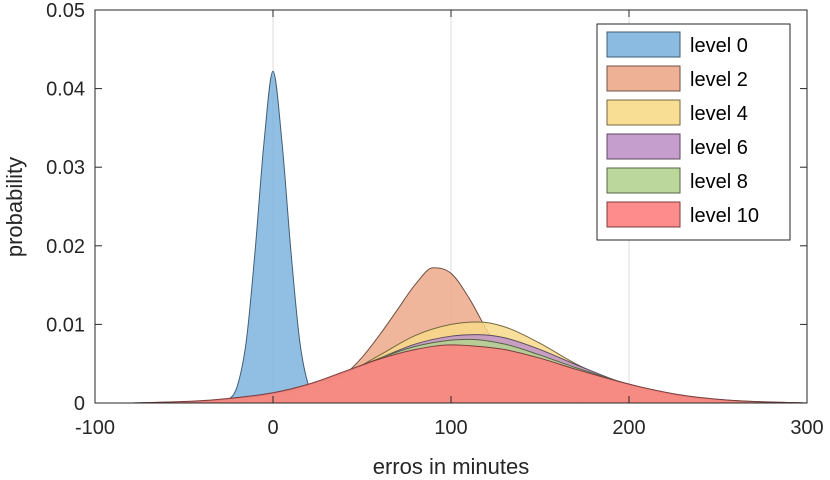  What do you see at coordinates (65, 247) in the screenshot?
I see `y-tick-label: 0.02` at bounding box center [65, 247].